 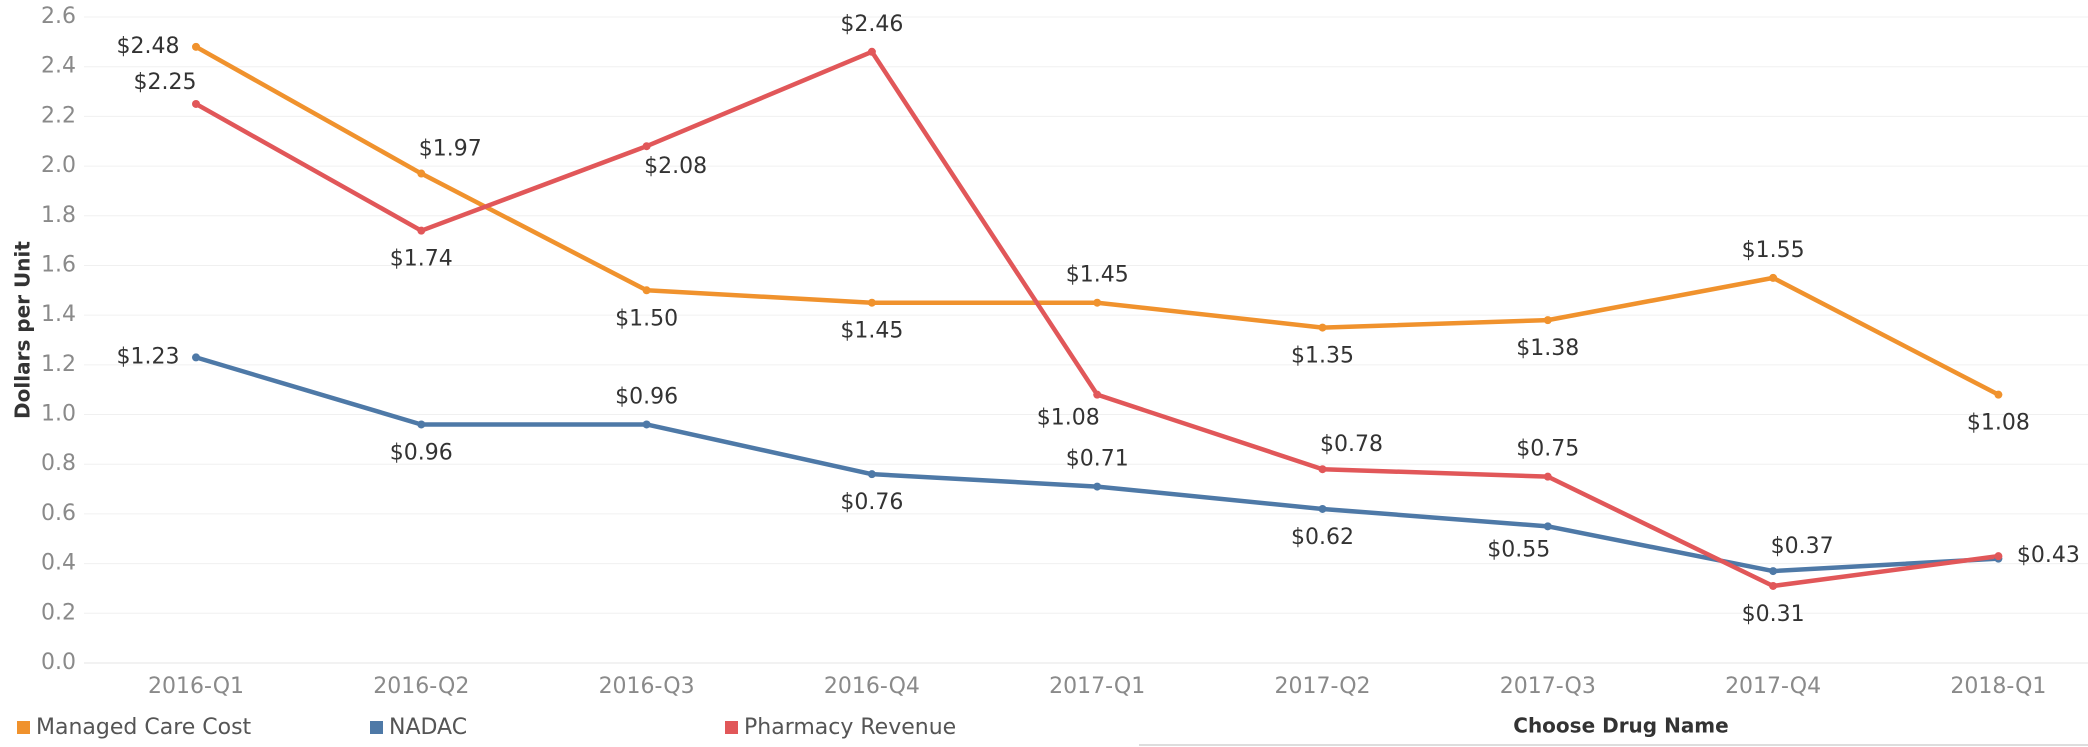 What do you see at coordinates (58, 264) in the screenshot?
I see `y-tick-label: 1.6` at bounding box center [58, 264].